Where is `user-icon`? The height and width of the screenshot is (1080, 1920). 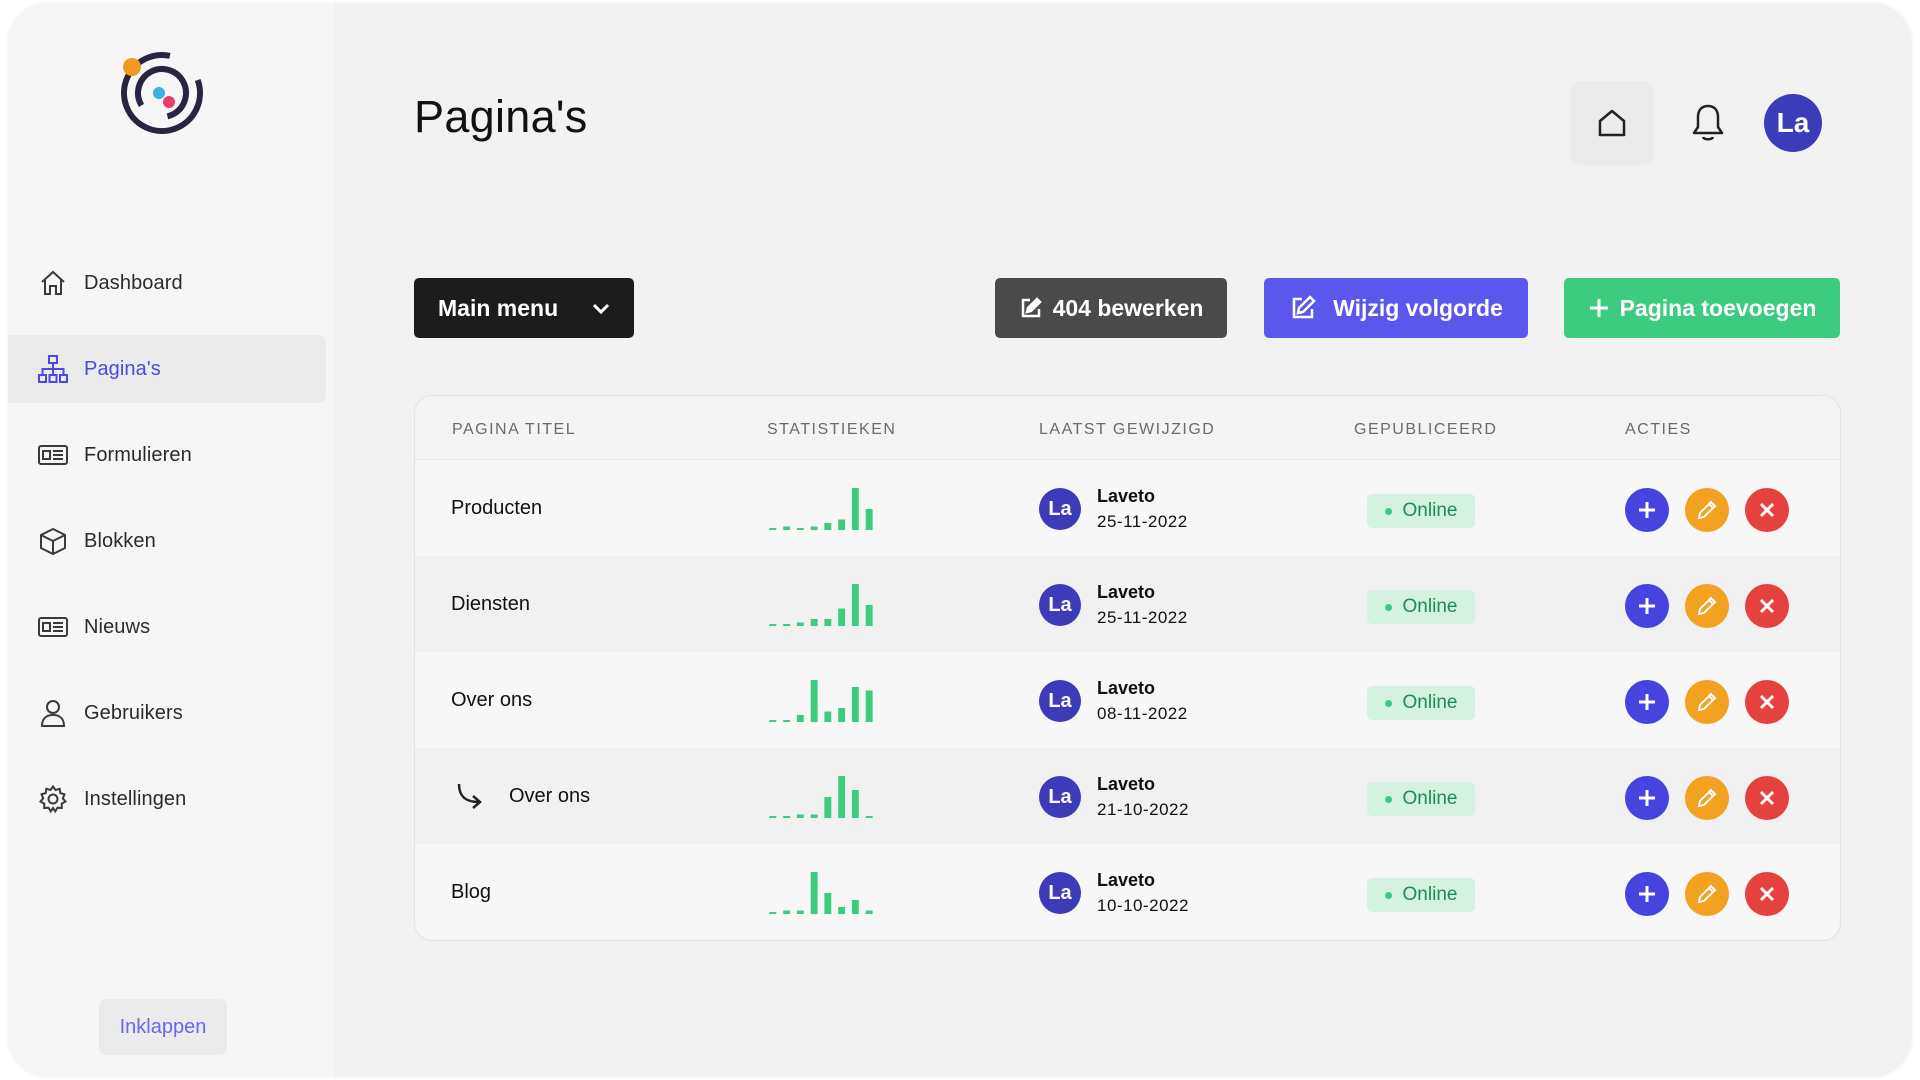
user-icon is located at coordinates (53, 713).